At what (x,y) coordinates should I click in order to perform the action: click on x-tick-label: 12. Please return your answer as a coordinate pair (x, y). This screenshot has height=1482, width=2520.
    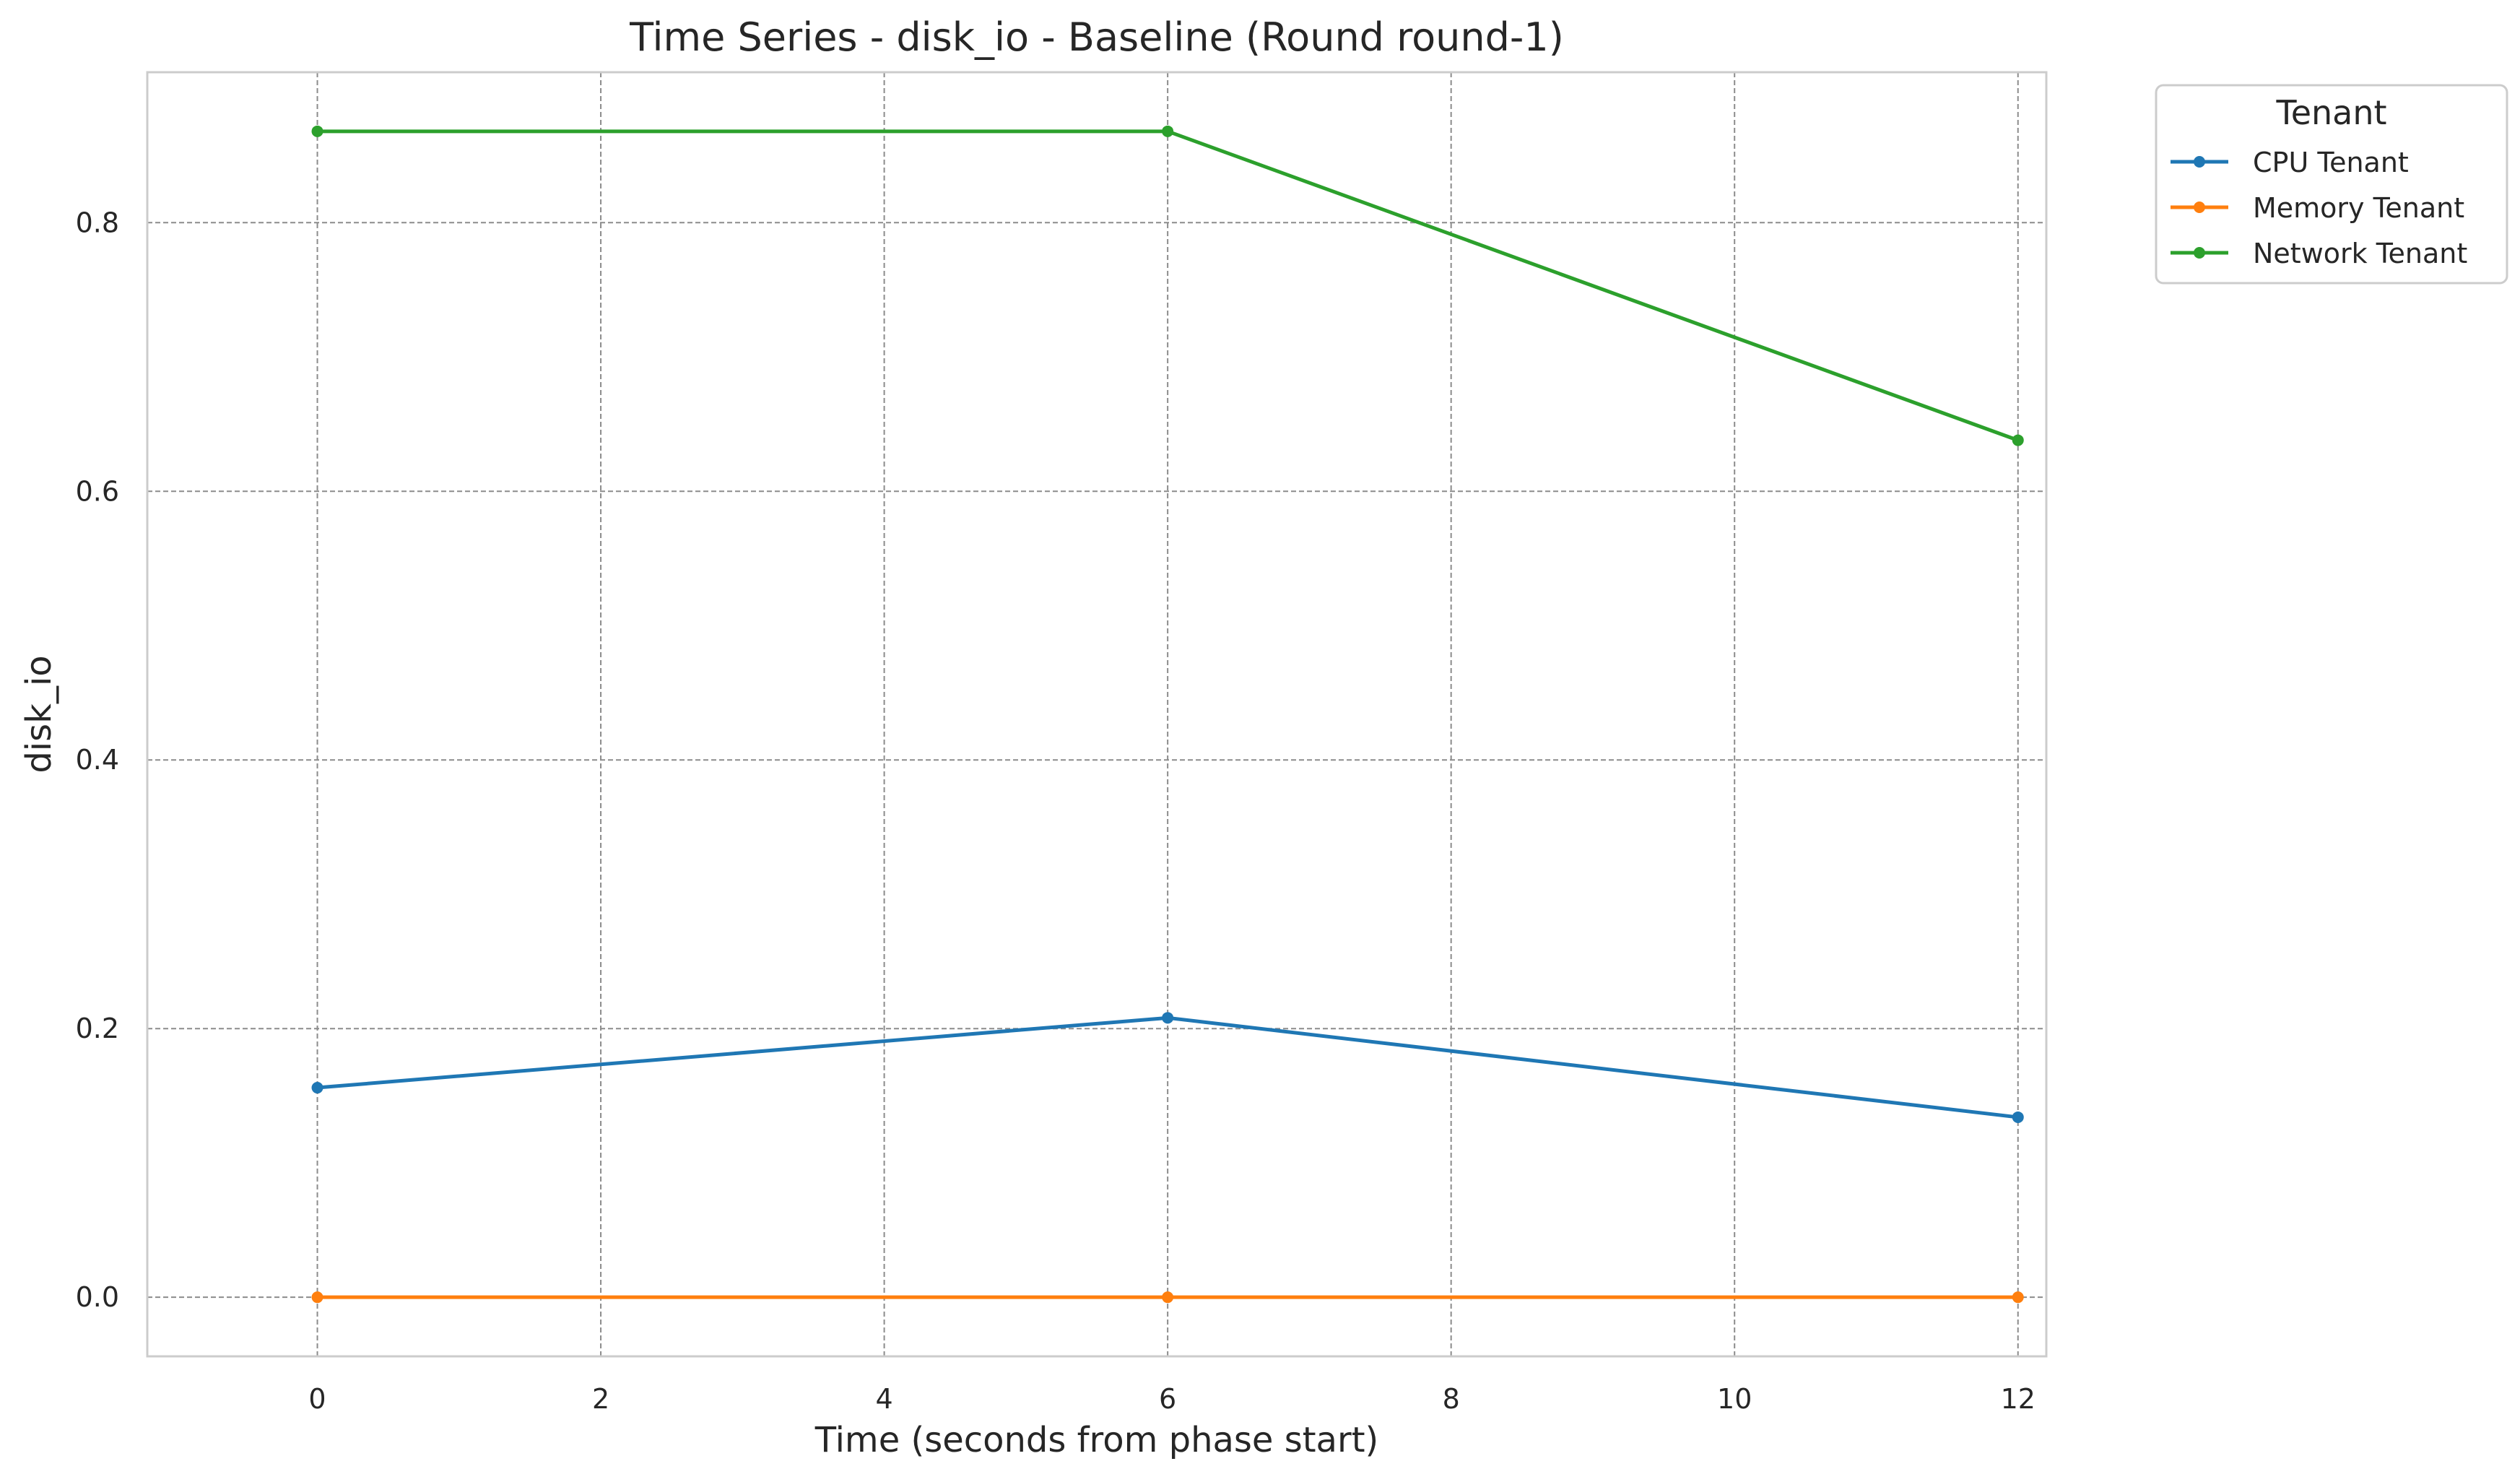
    Looking at the image, I should click on (2018, 1399).